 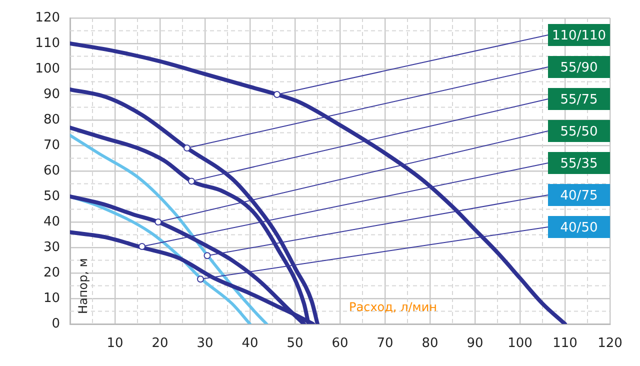 I want to click on y-tick-label: 50, so click(x=51, y=196).